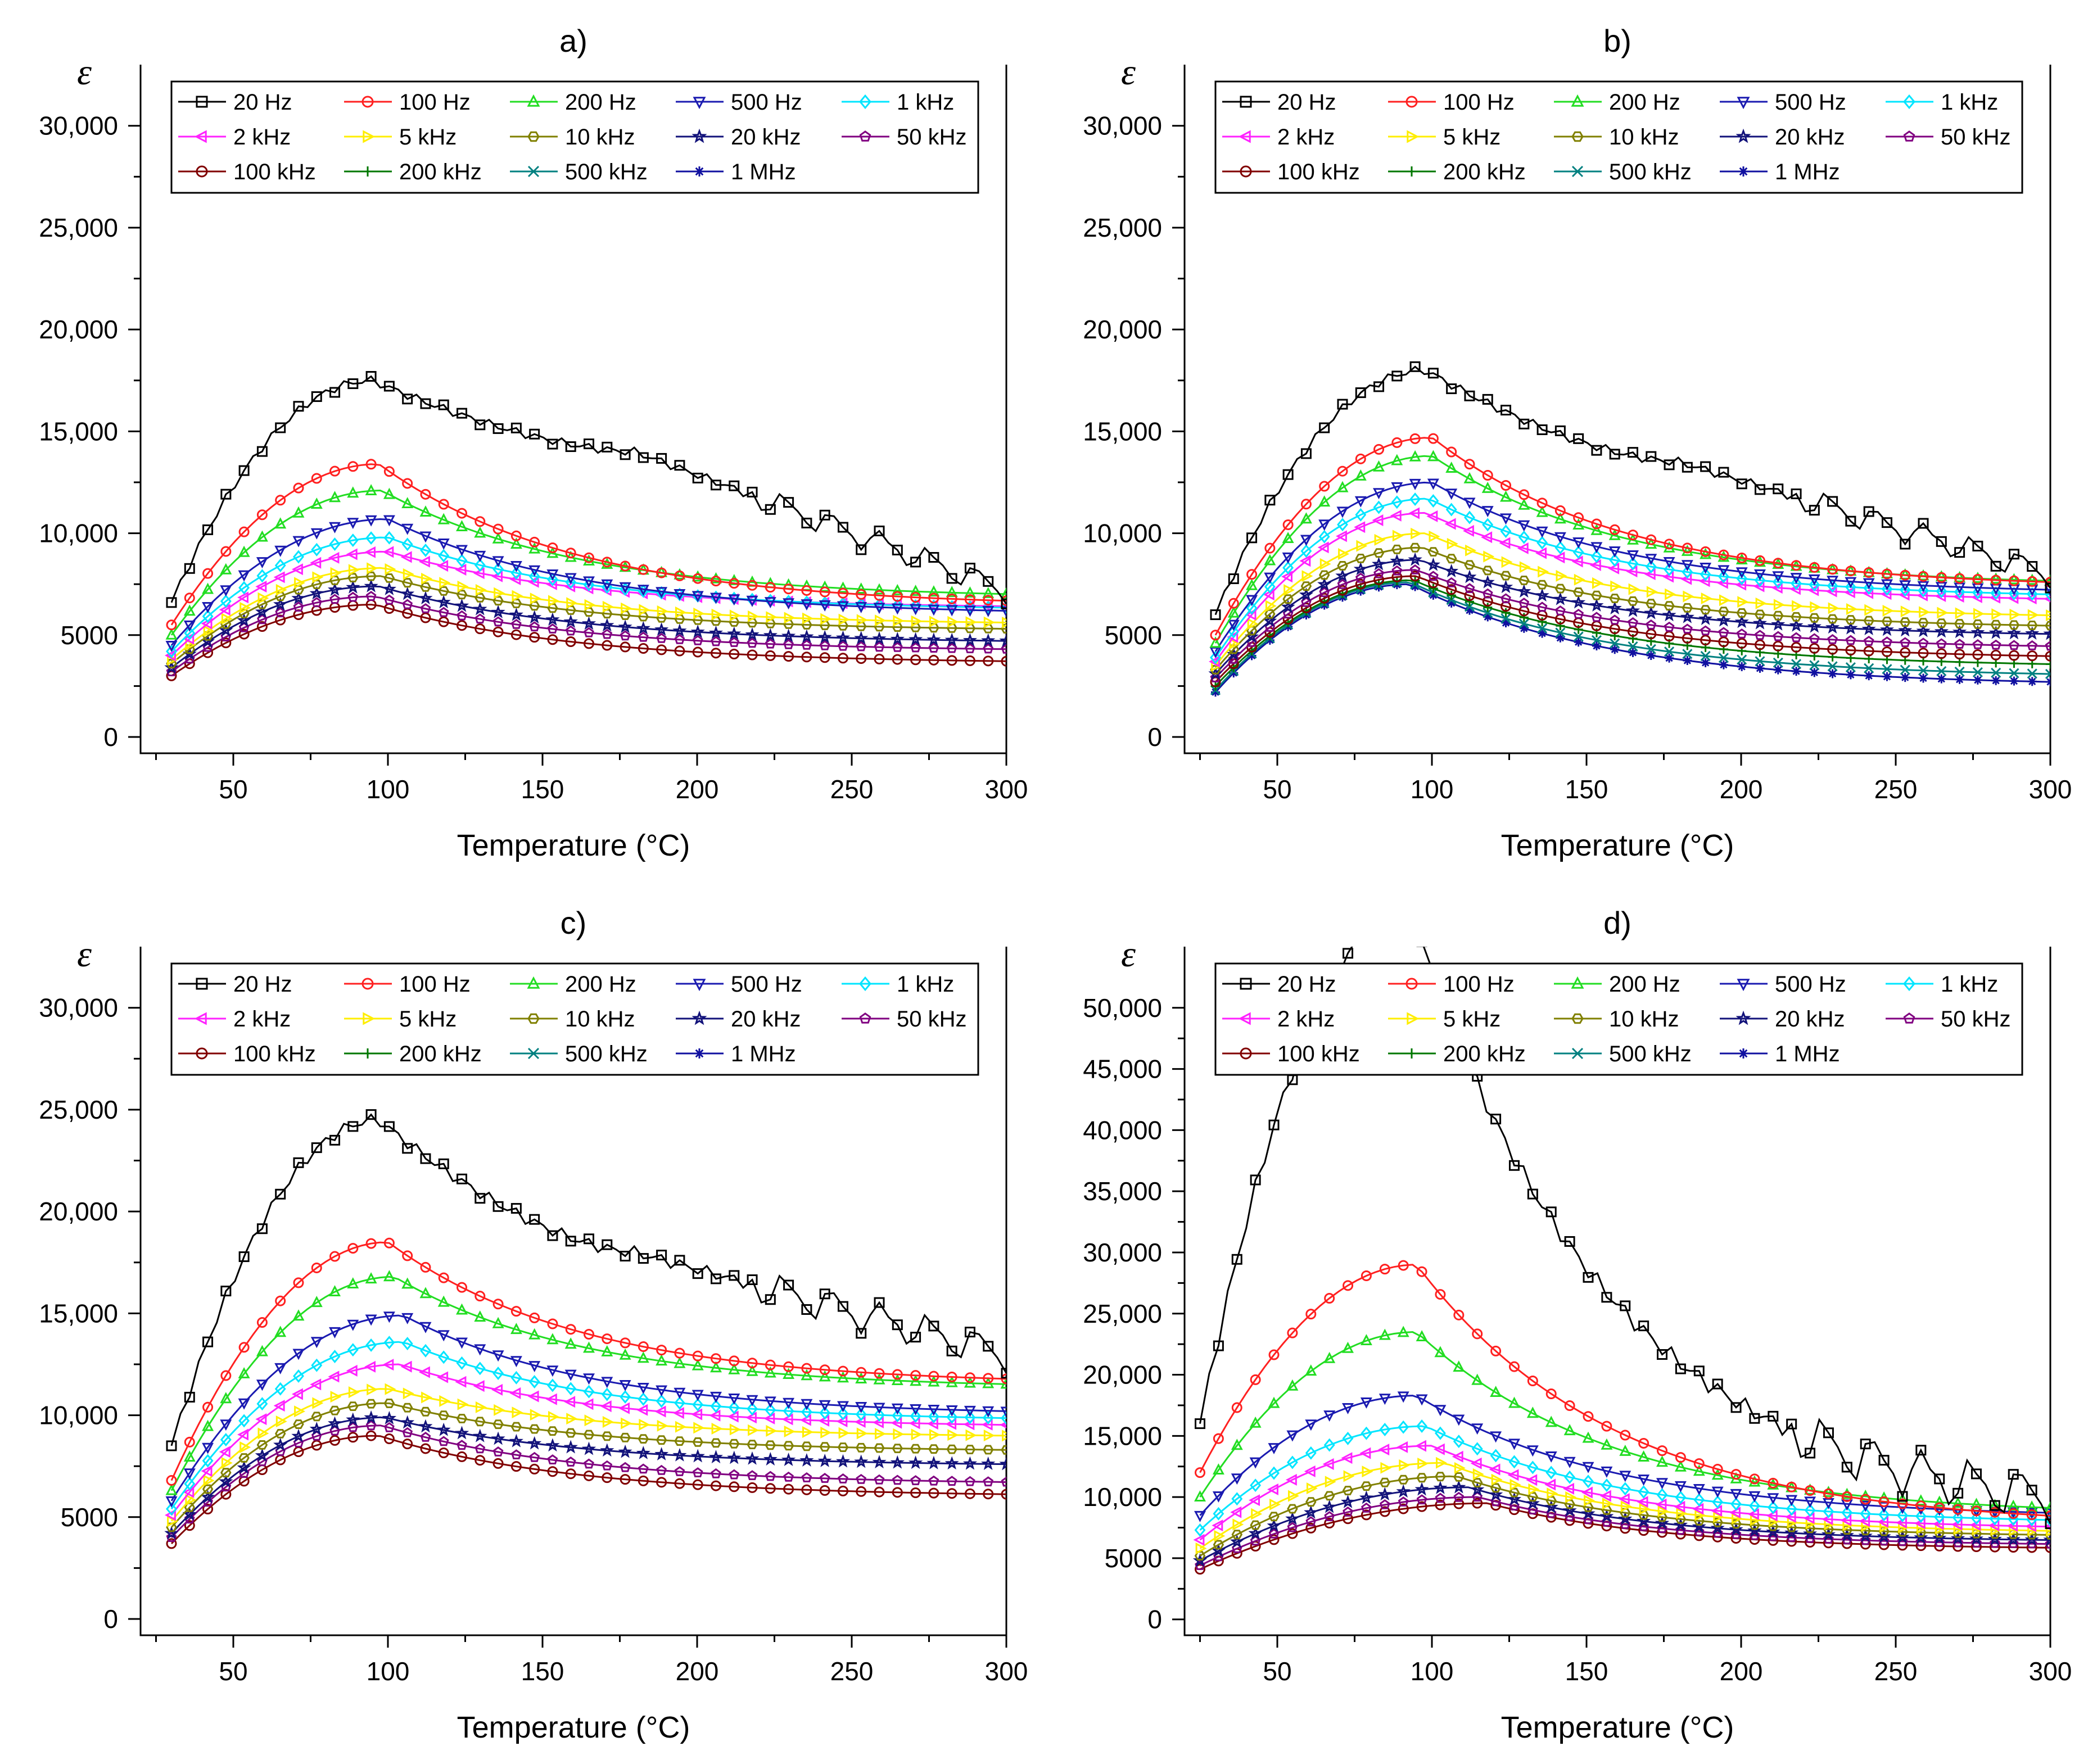  I want to click on series-100-khz, so click(1630, 629).